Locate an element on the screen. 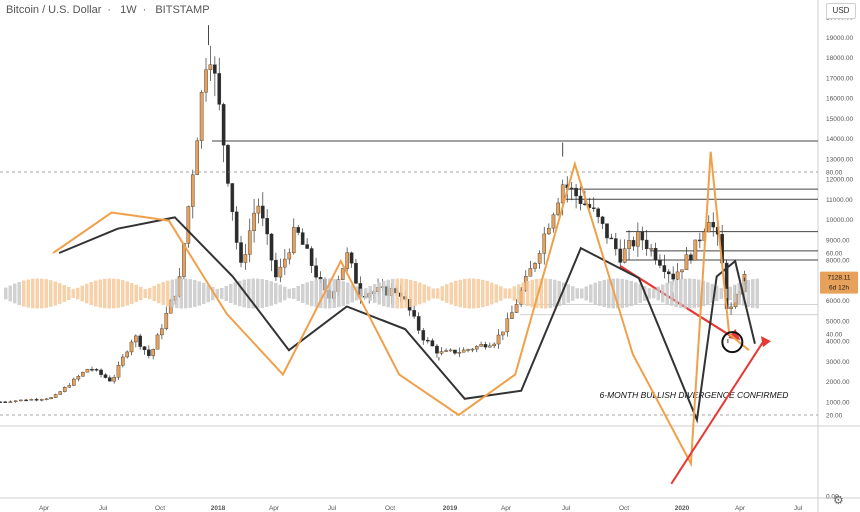  symbol-label: Bitcoin / U.S. Dollar is located at coordinates (54, 10).